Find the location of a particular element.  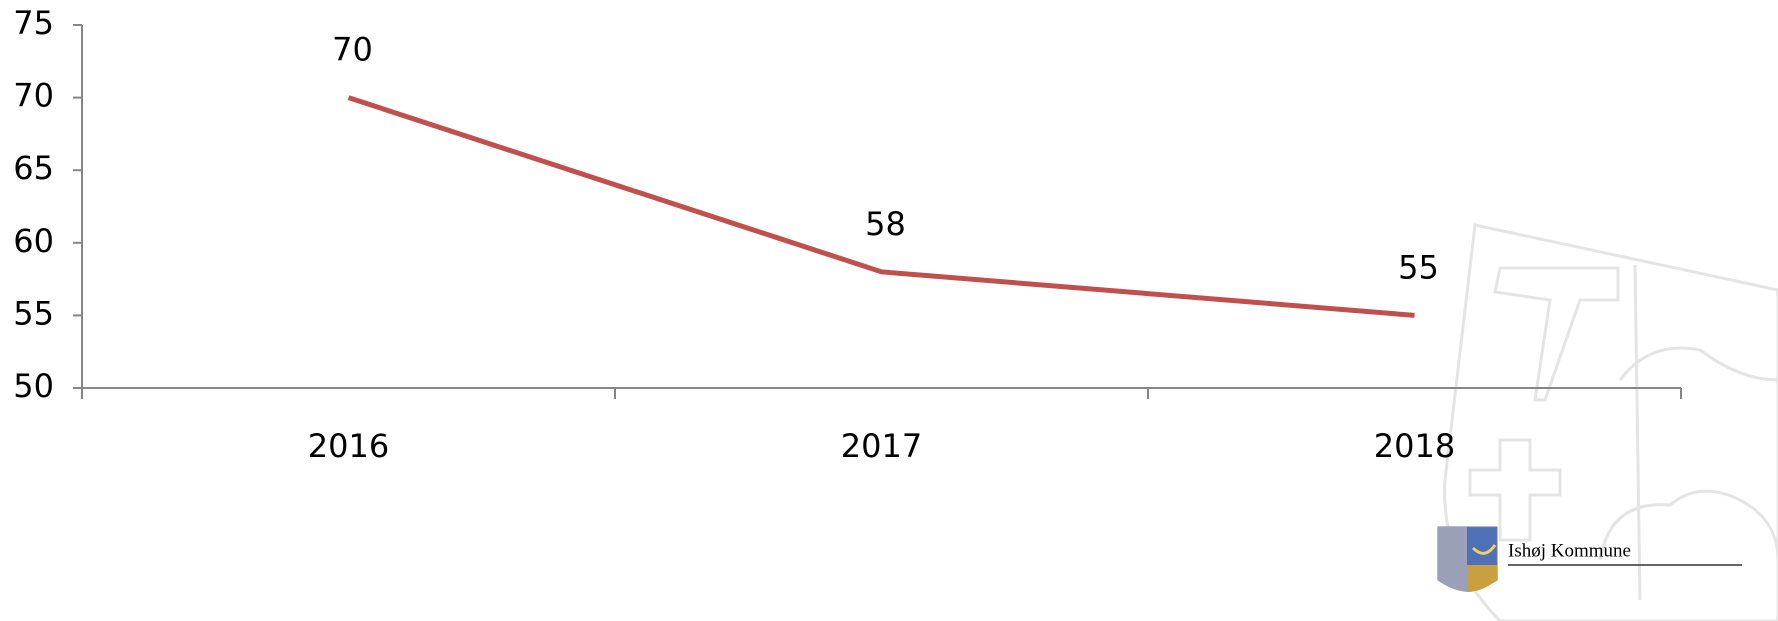

logo: Ishøj Kommune is located at coordinates (1589, 559).